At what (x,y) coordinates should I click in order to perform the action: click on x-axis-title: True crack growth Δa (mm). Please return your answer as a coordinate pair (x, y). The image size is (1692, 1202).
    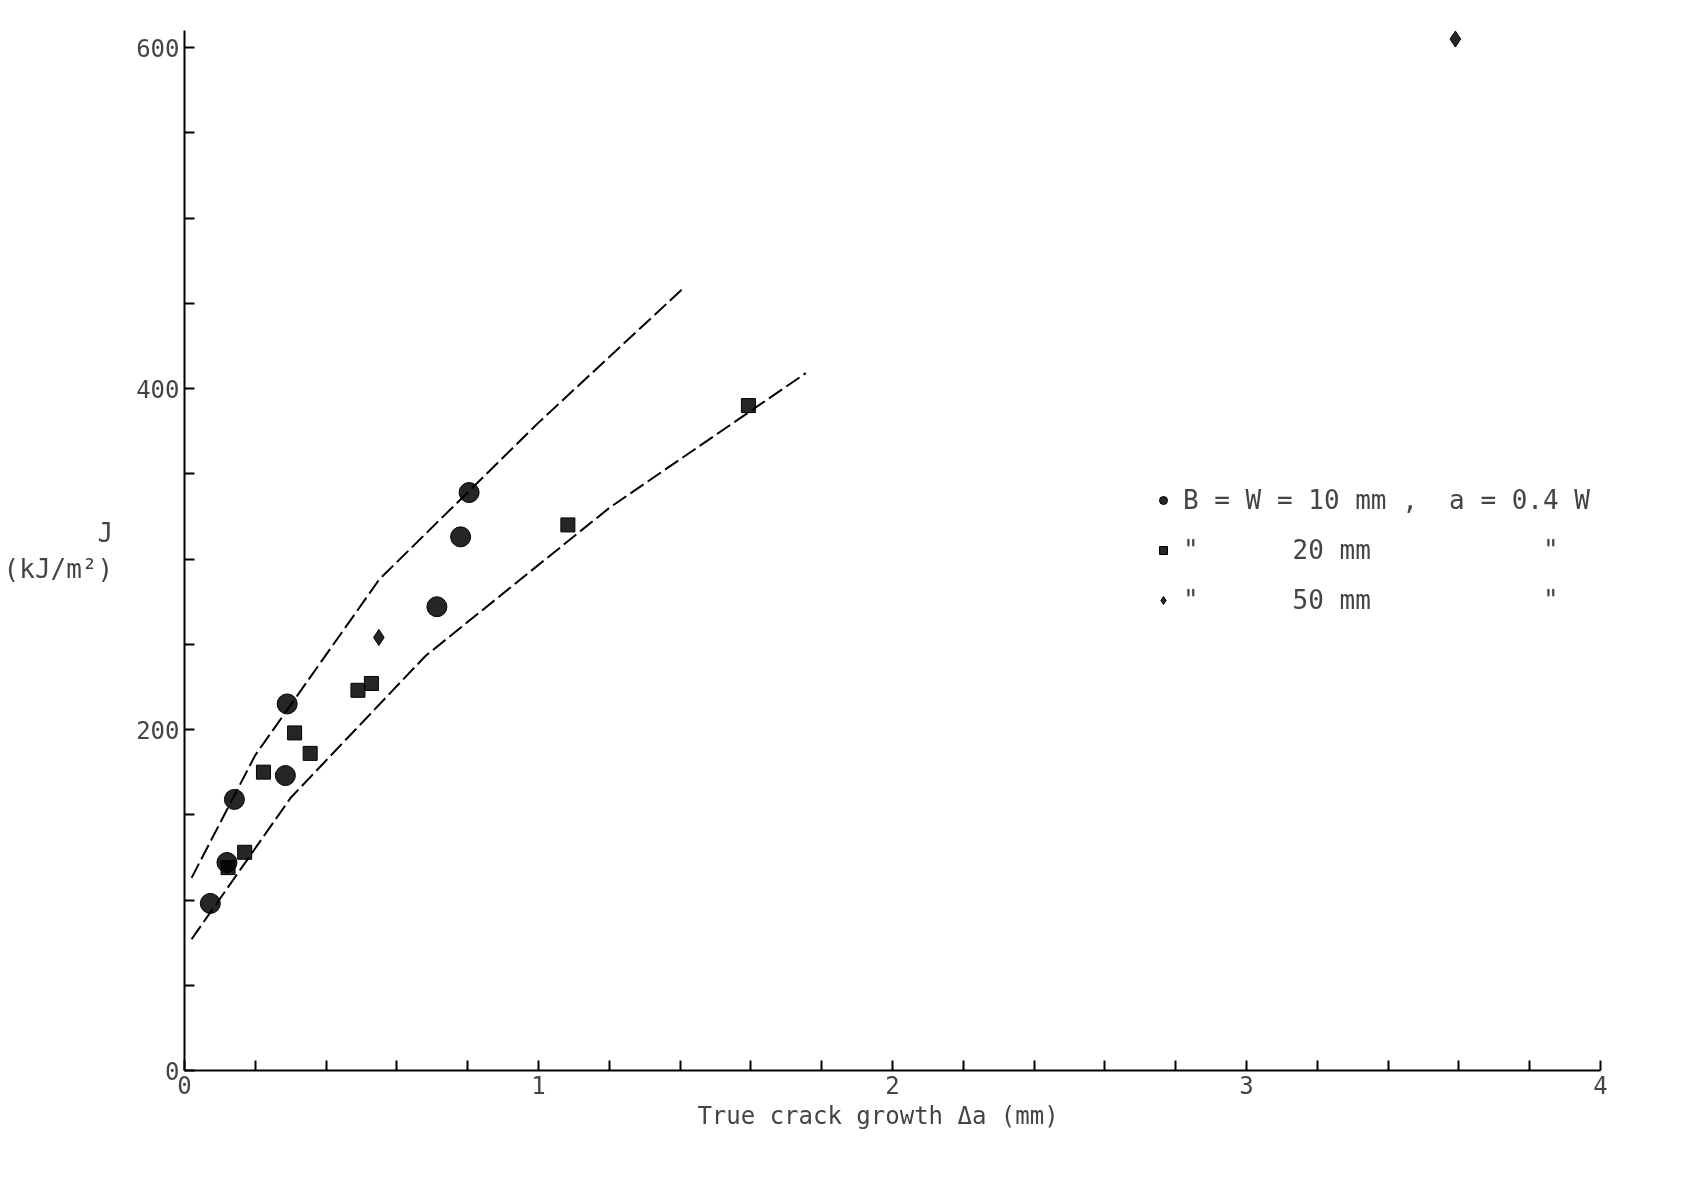
    Looking at the image, I should click on (878, 1115).